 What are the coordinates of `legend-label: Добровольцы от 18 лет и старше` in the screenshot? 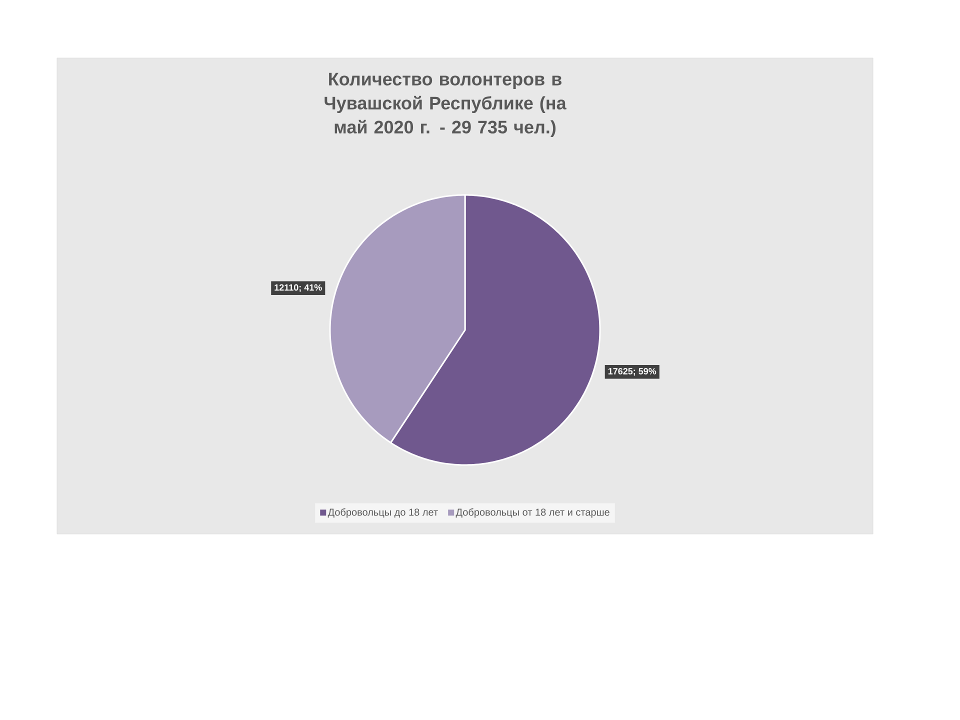 It's located at (533, 513).